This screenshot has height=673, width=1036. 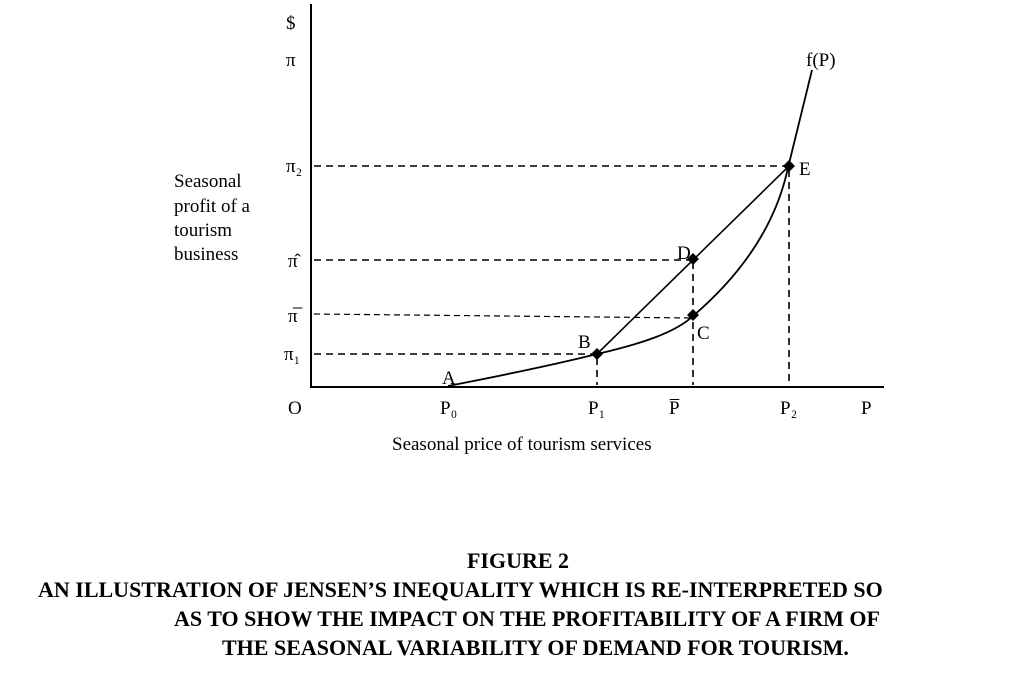 What do you see at coordinates (208, 181) in the screenshot?
I see `y-axis-title-line-1: Seasonal` at bounding box center [208, 181].